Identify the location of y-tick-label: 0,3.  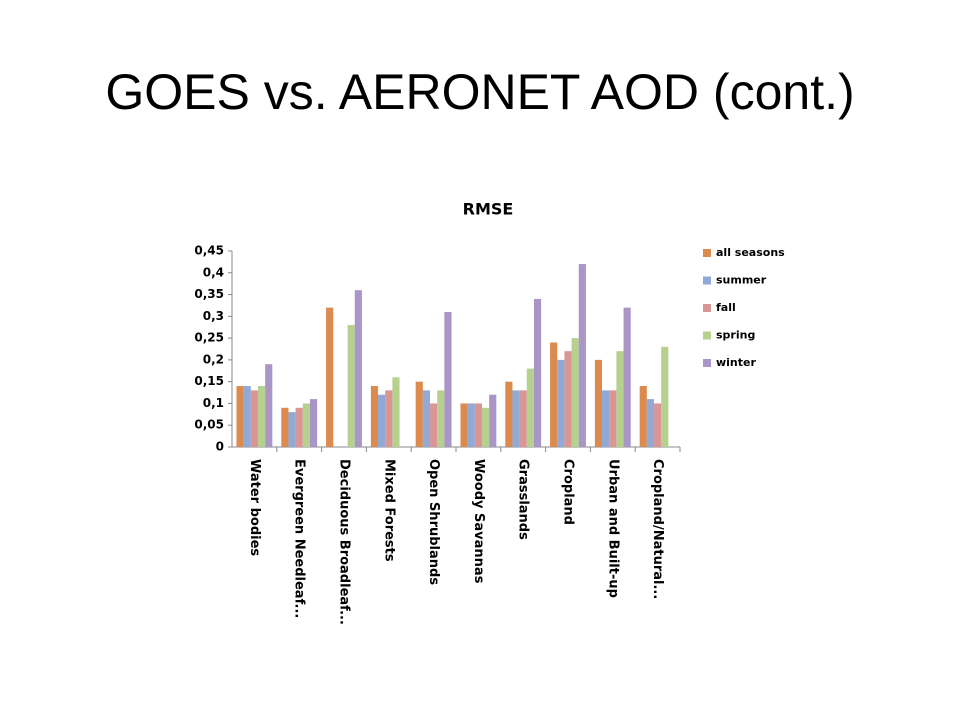
(213, 316).